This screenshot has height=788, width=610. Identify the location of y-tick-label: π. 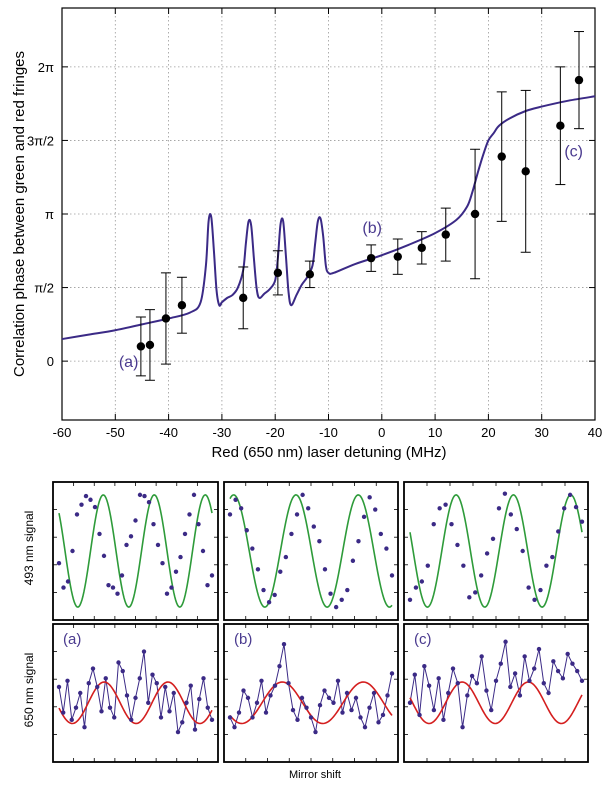
(49, 214).